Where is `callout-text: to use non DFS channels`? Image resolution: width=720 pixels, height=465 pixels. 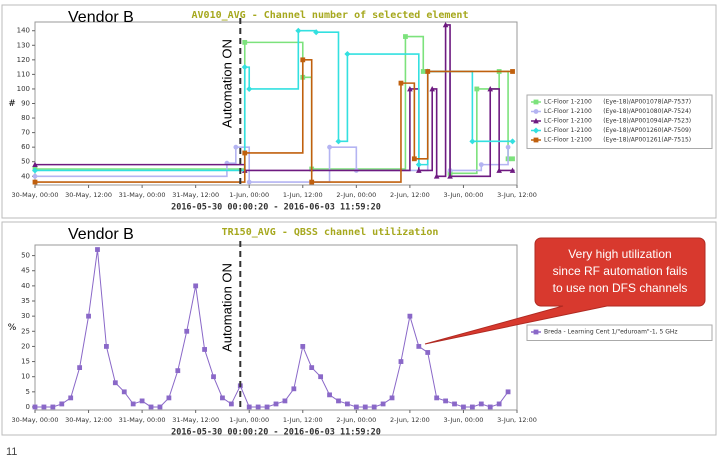 callout-text: to use non DFS channels is located at coordinates (620, 288).